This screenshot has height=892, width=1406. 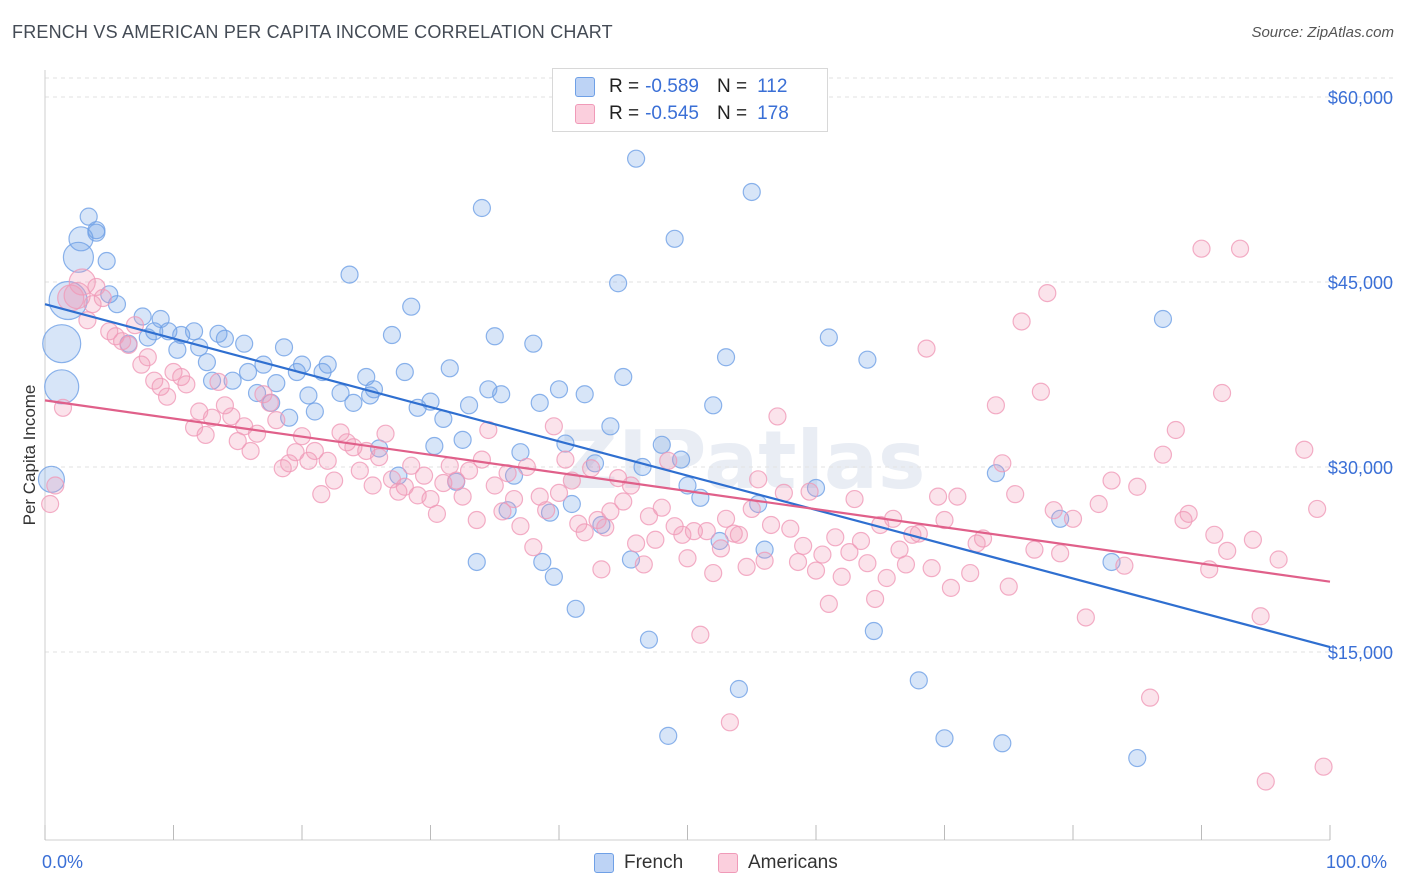 I want to click on stats-legend-row-americans: R = -0.545 N = 178, so click(x=682, y=114).